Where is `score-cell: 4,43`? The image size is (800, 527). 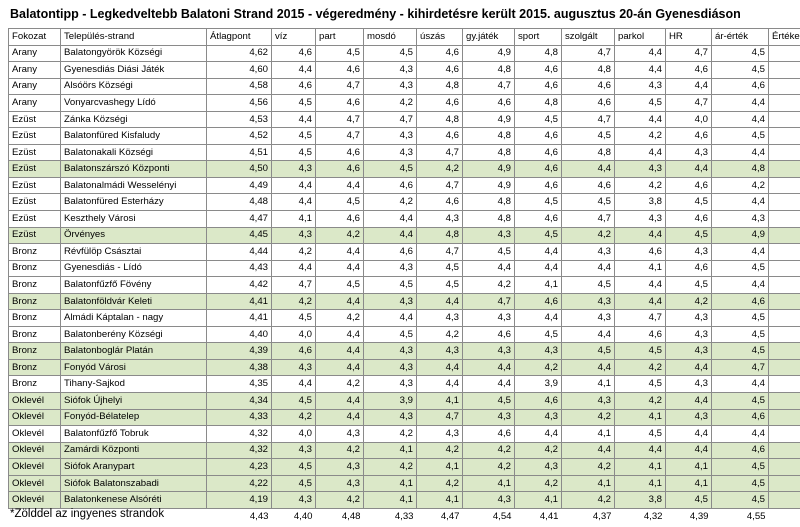
score-cell: 4,43 is located at coordinates (239, 268).